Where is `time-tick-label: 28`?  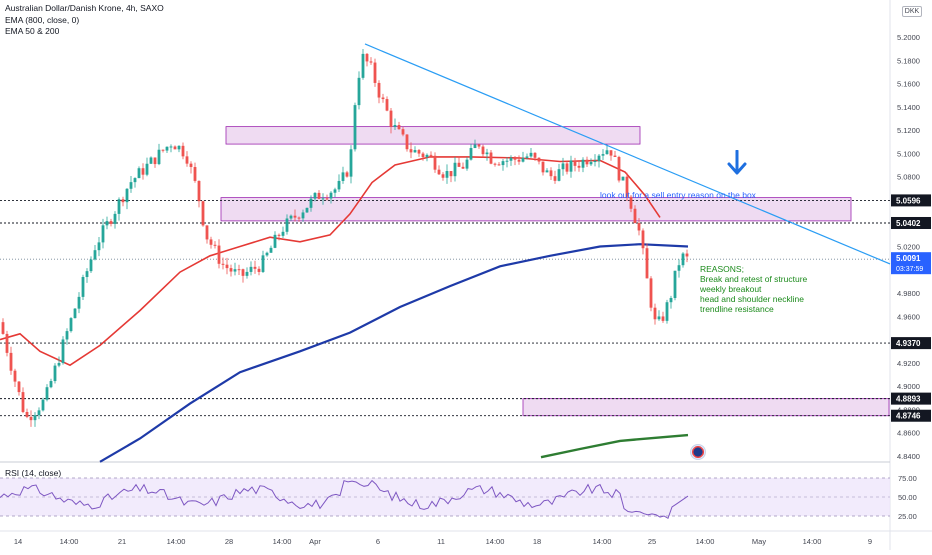
time-tick-label: 28 is located at coordinates (229, 541).